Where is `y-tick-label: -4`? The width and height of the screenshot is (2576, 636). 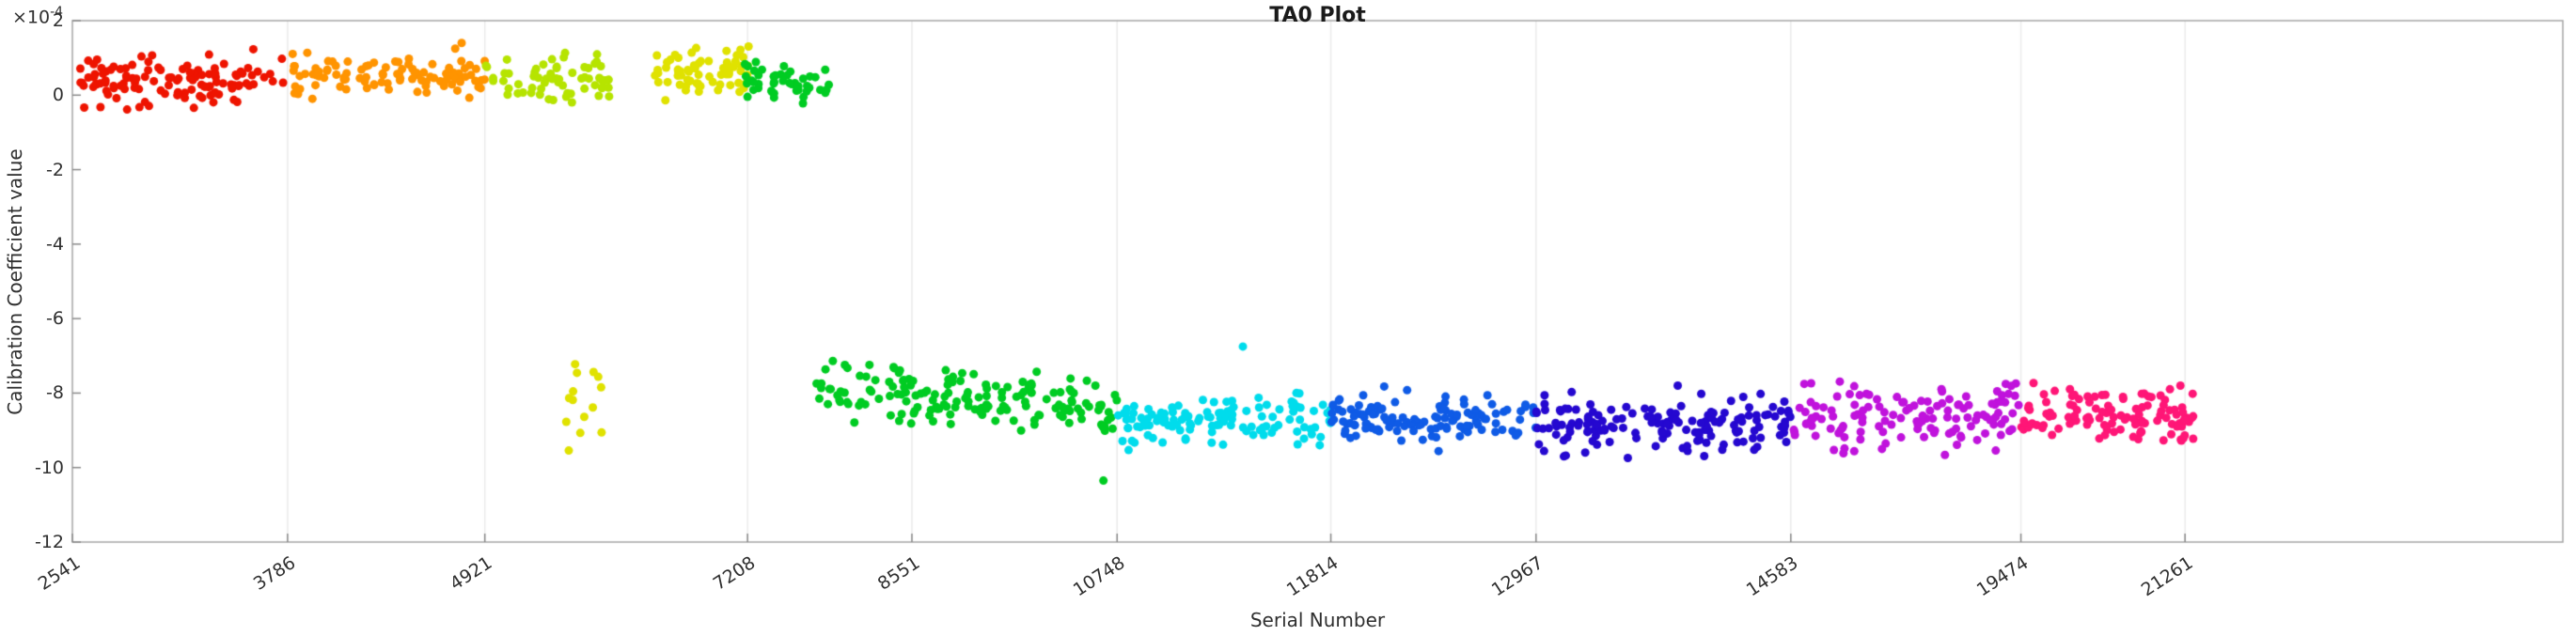 y-tick-label: -4 is located at coordinates (55, 244).